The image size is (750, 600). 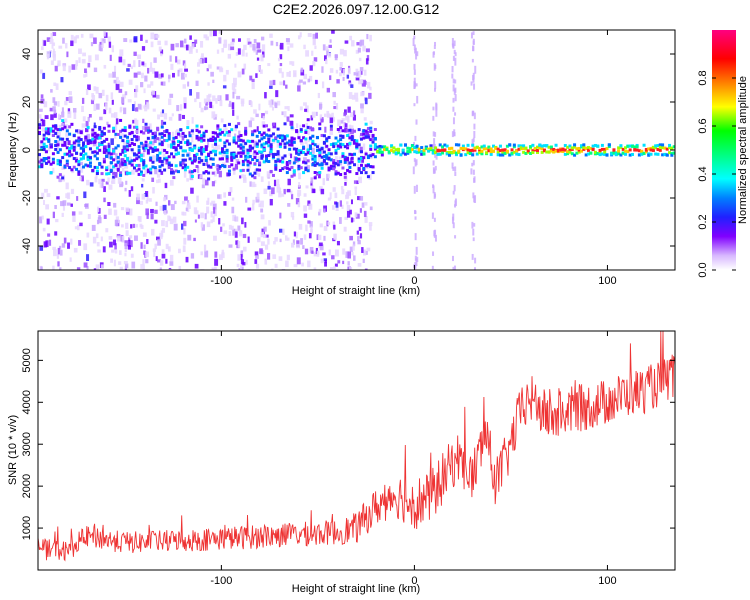 I want to click on colorbar-gradient, so click(x=724, y=150).